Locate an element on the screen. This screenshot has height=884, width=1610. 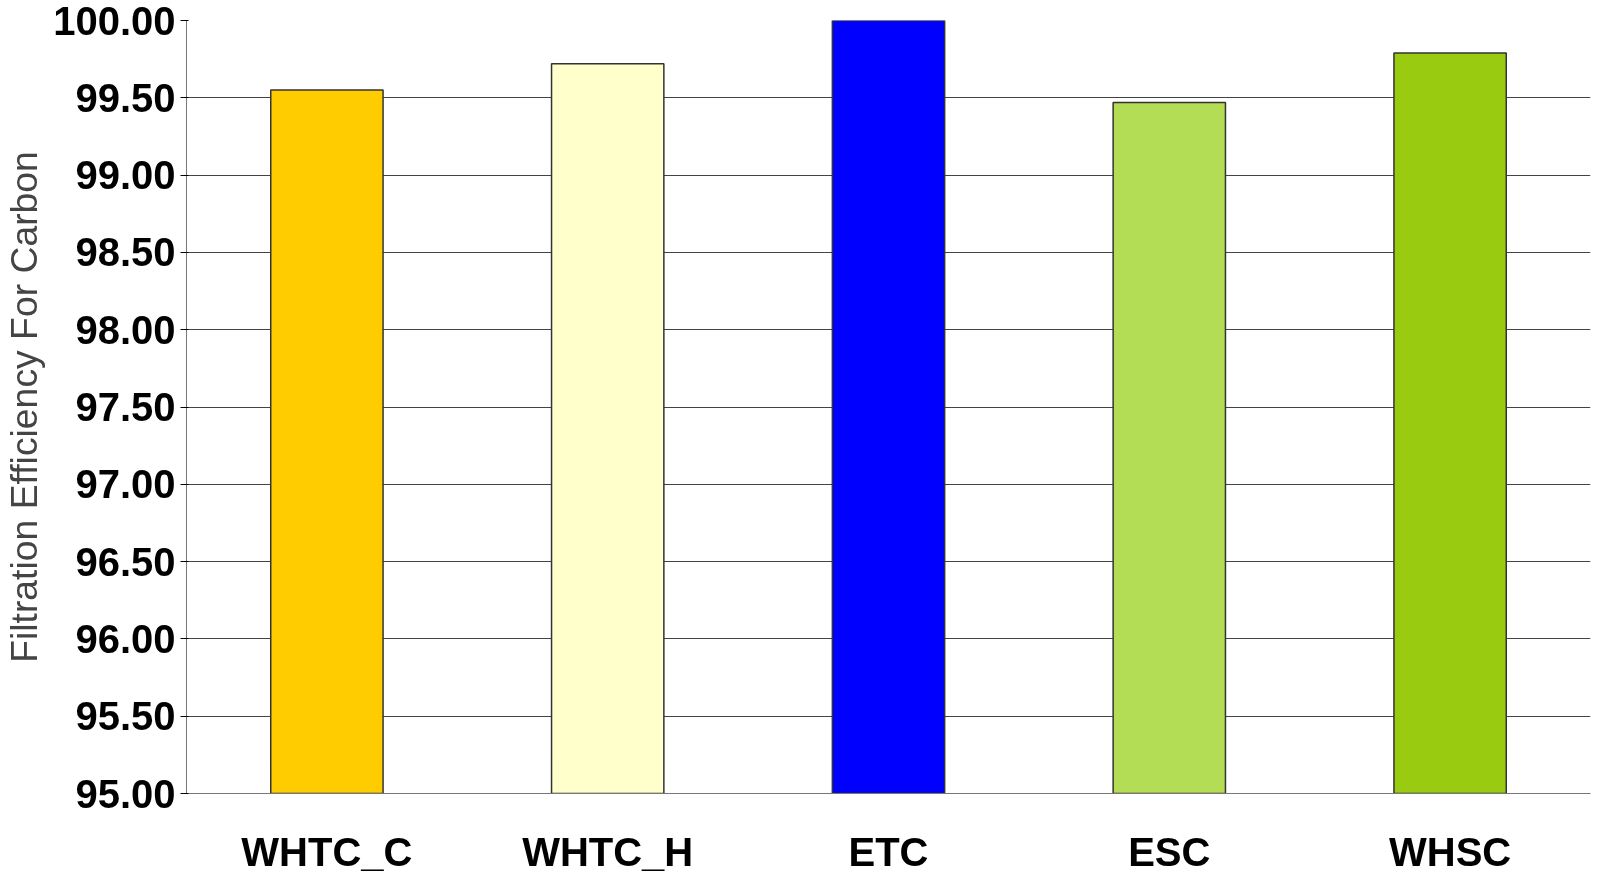
y-tick-label: 99.00 is located at coordinates (125, 175).